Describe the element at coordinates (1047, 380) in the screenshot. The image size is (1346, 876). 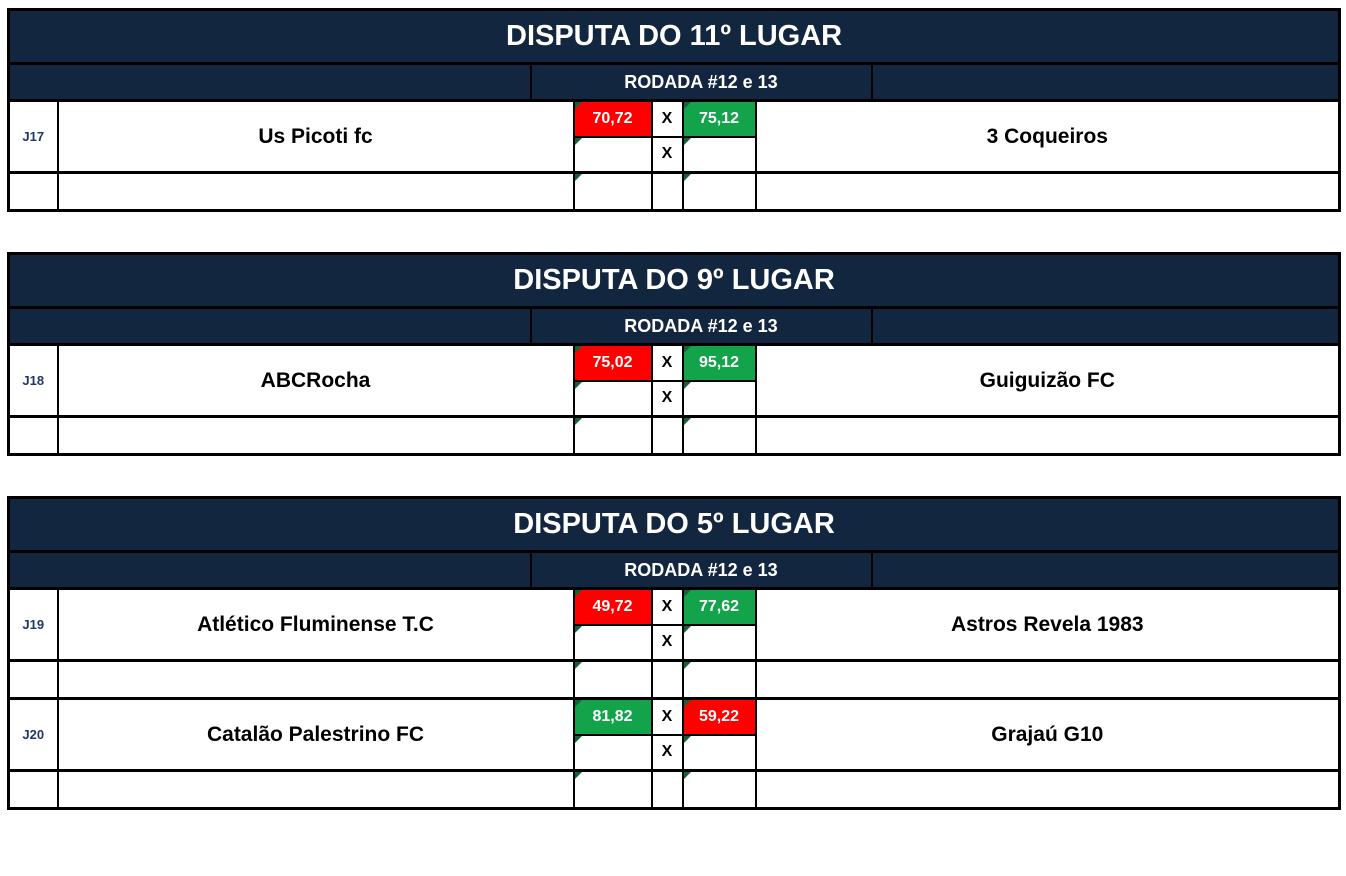
I see `away-team-name: Guiguizão FC` at that location.